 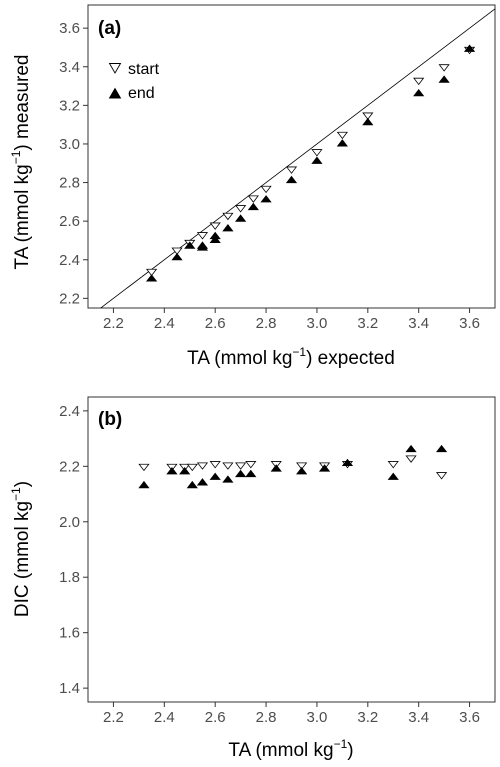 I want to click on b-x-tick-label-4: 3.0, so click(x=317, y=717).